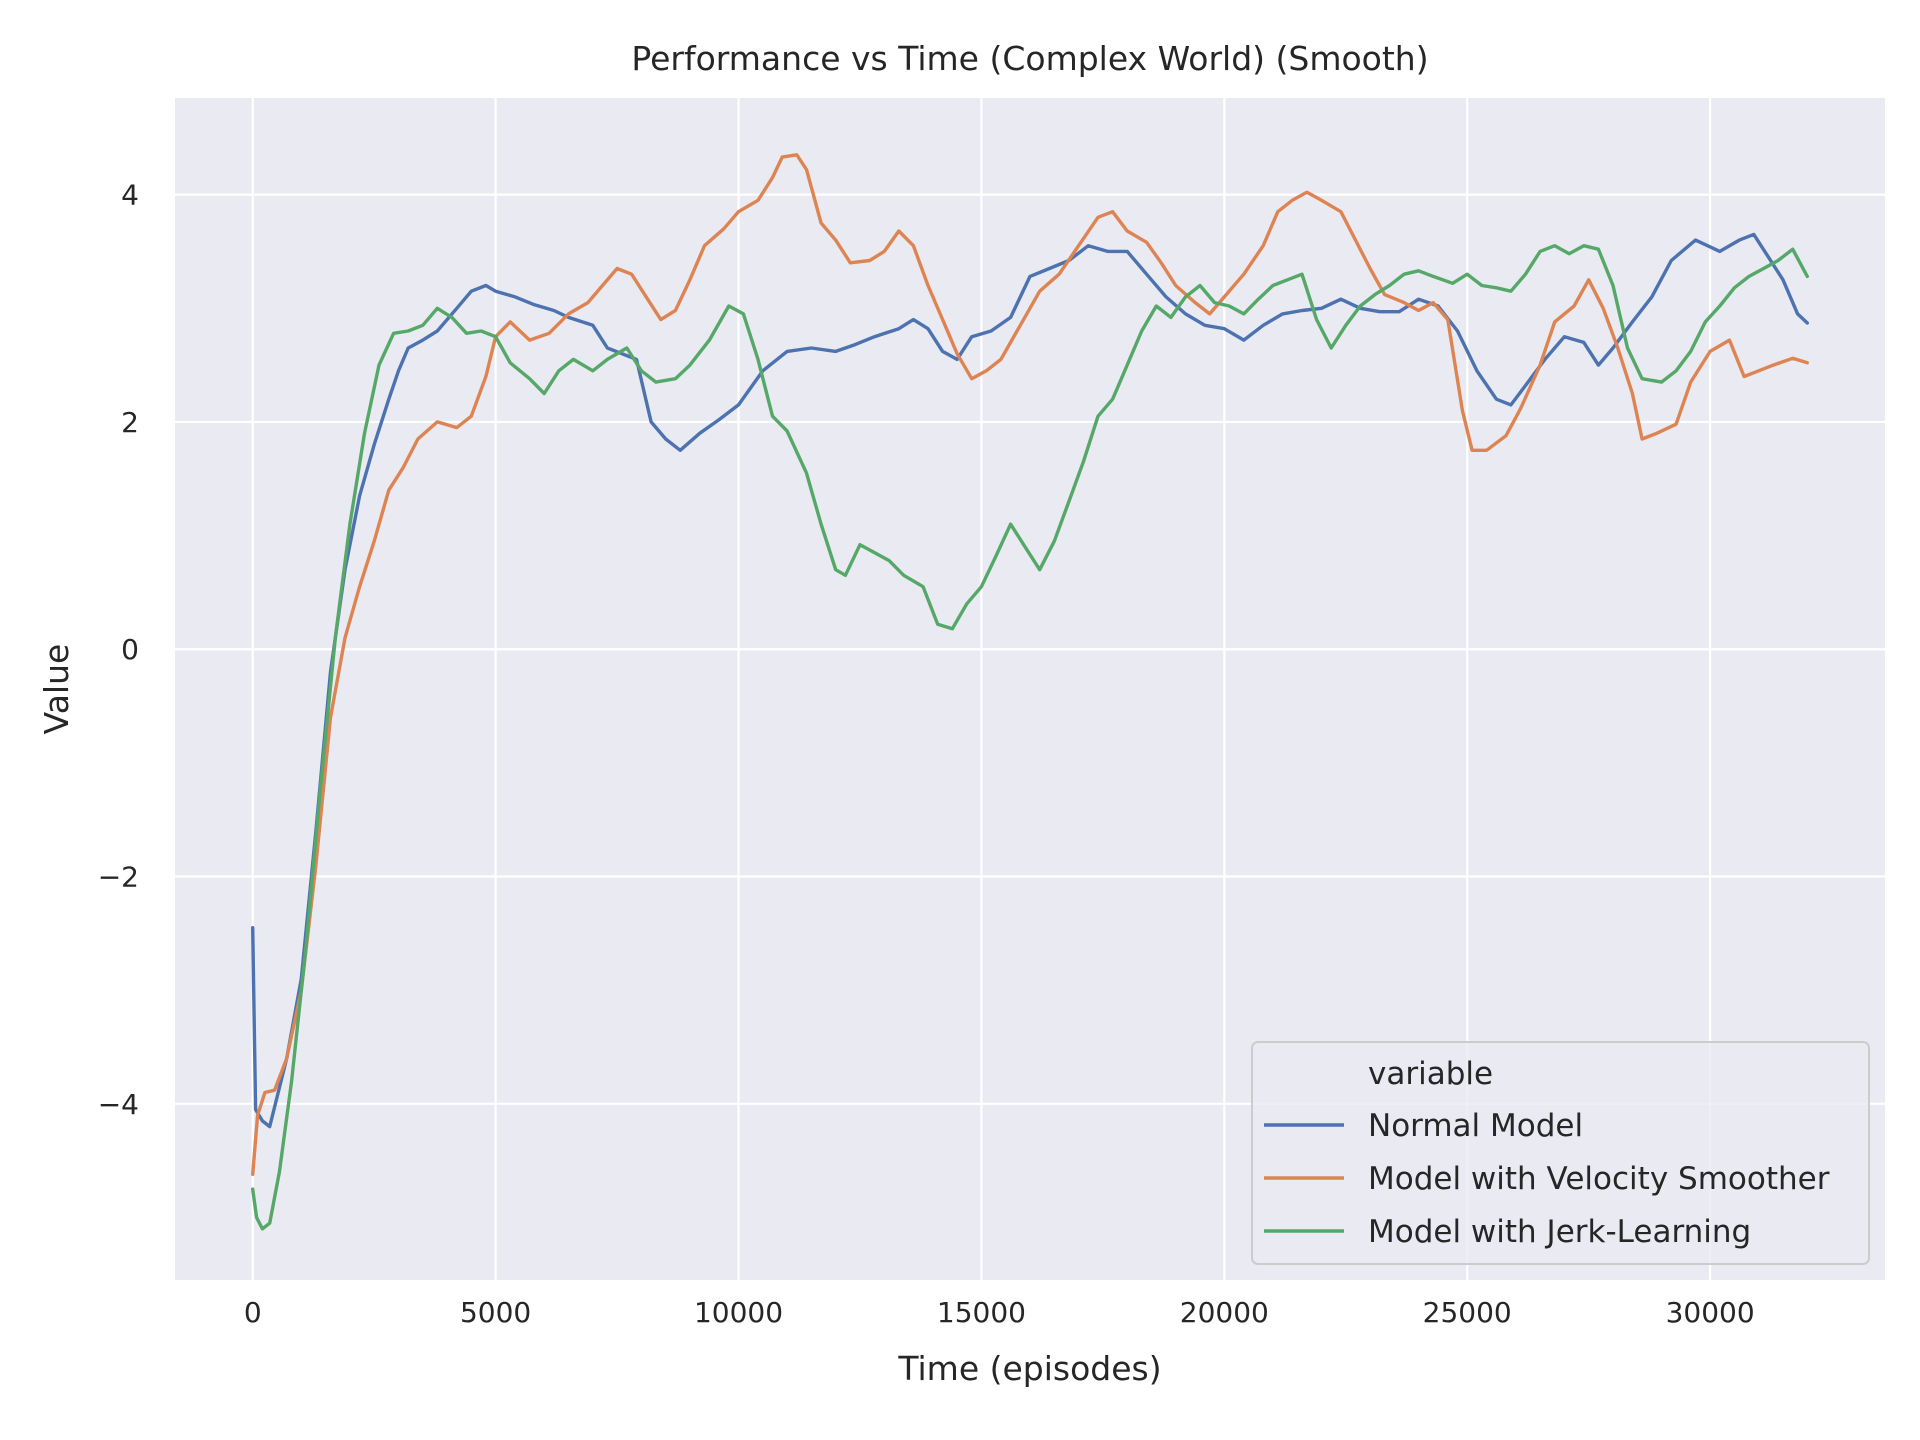  Describe the element at coordinates (1710, 1312) in the screenshot. I see `x-tick-label: 30000` at that location.